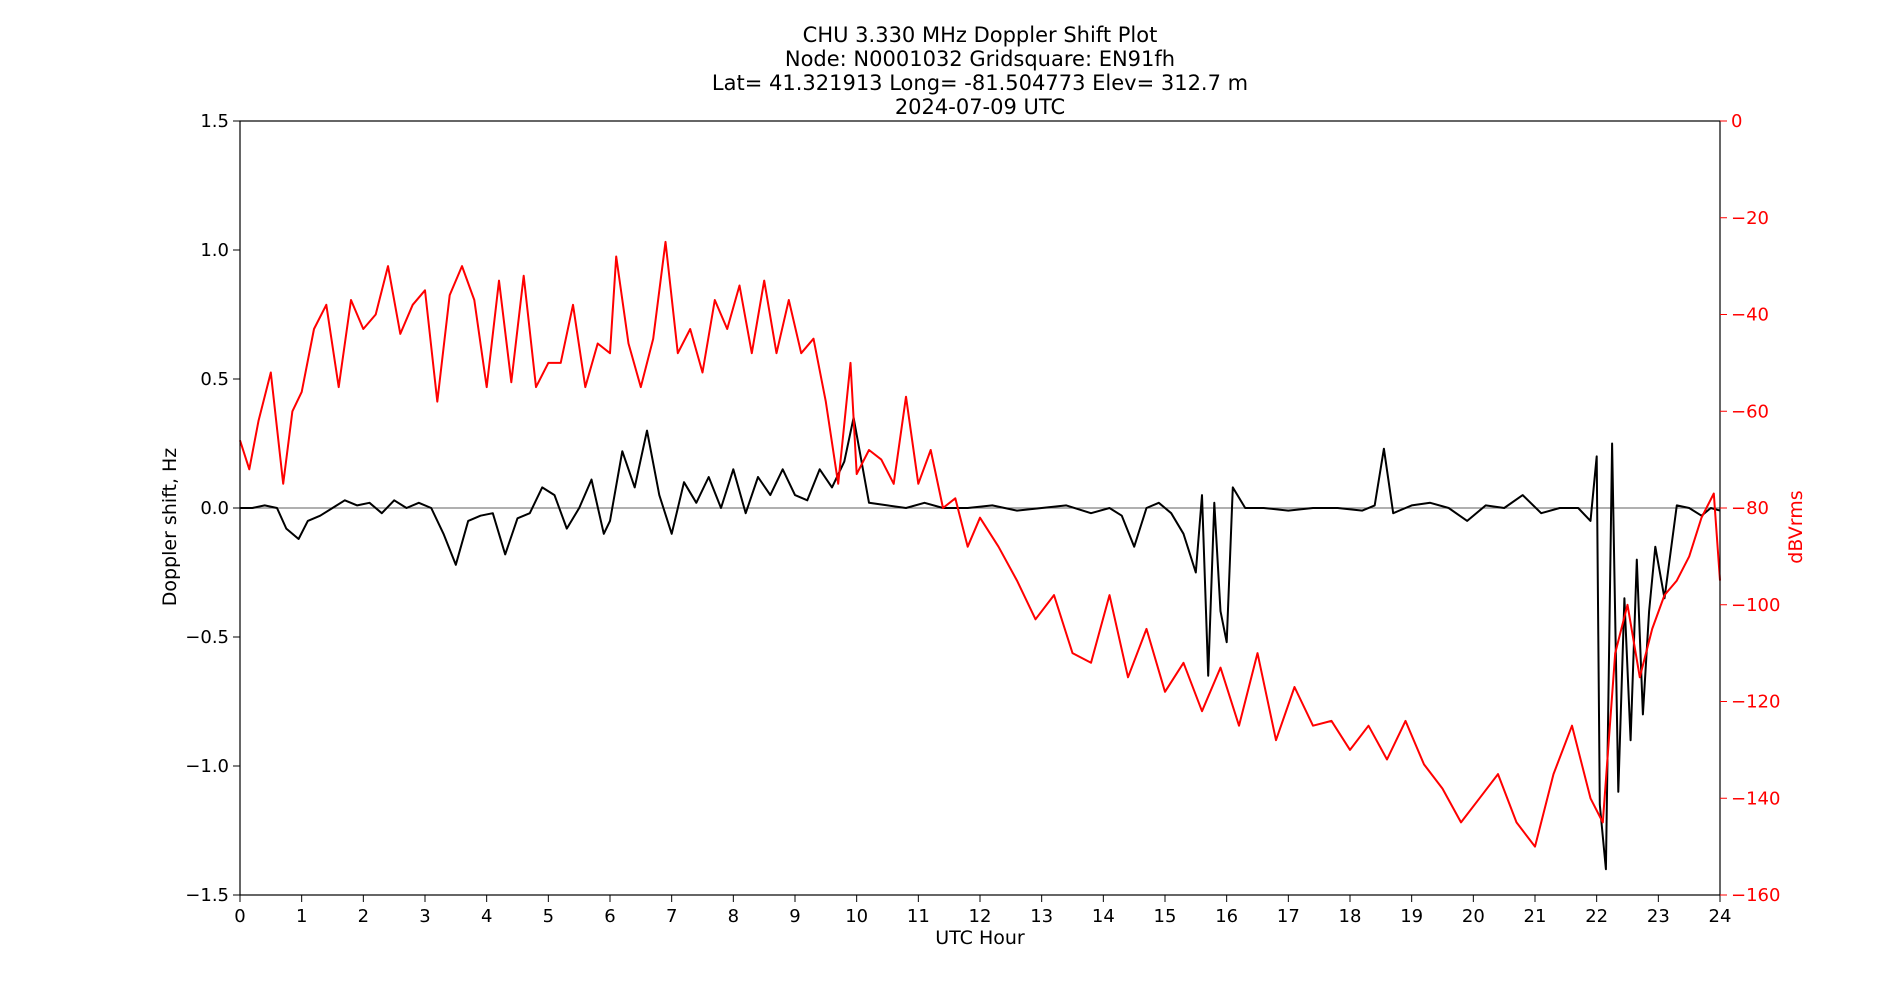  What do you see at coordinates (1755, 605) in the screenshot?
I see `y2-tick-label: −100` at bounding box center [1755, 605].